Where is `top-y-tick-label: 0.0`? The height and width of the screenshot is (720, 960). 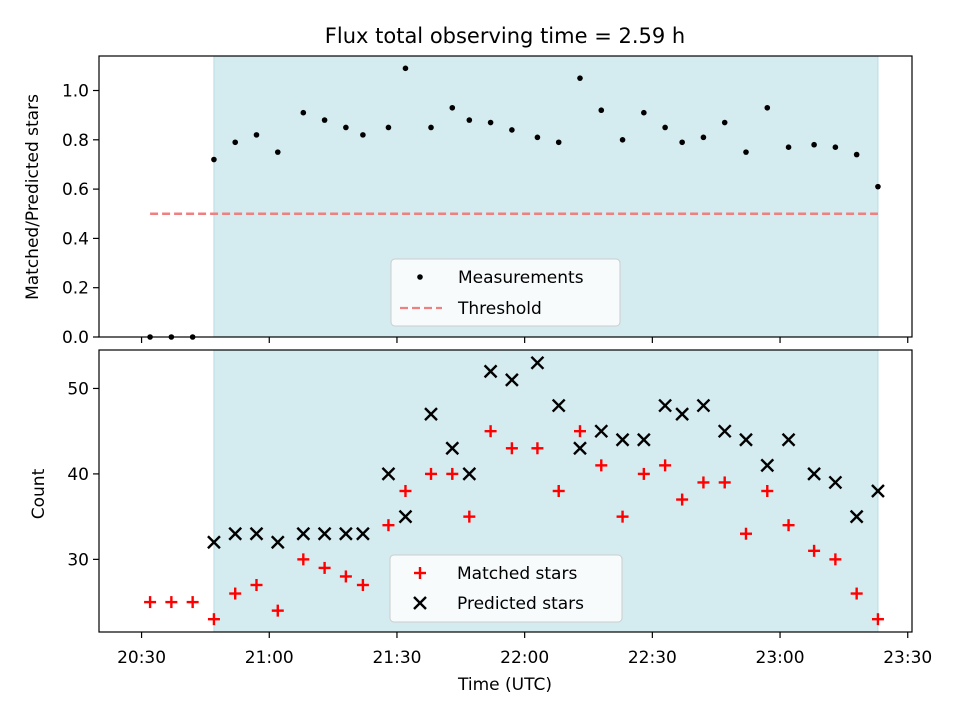
top-y-tick-label: 0.0 is located at coordinates (75, 338).